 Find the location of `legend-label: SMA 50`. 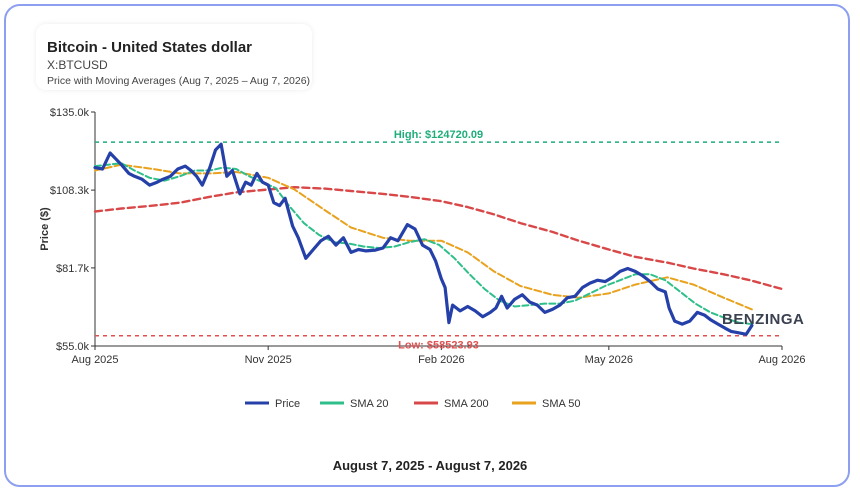

legend-label: SMA 50 is located at coordinates (561, 404).